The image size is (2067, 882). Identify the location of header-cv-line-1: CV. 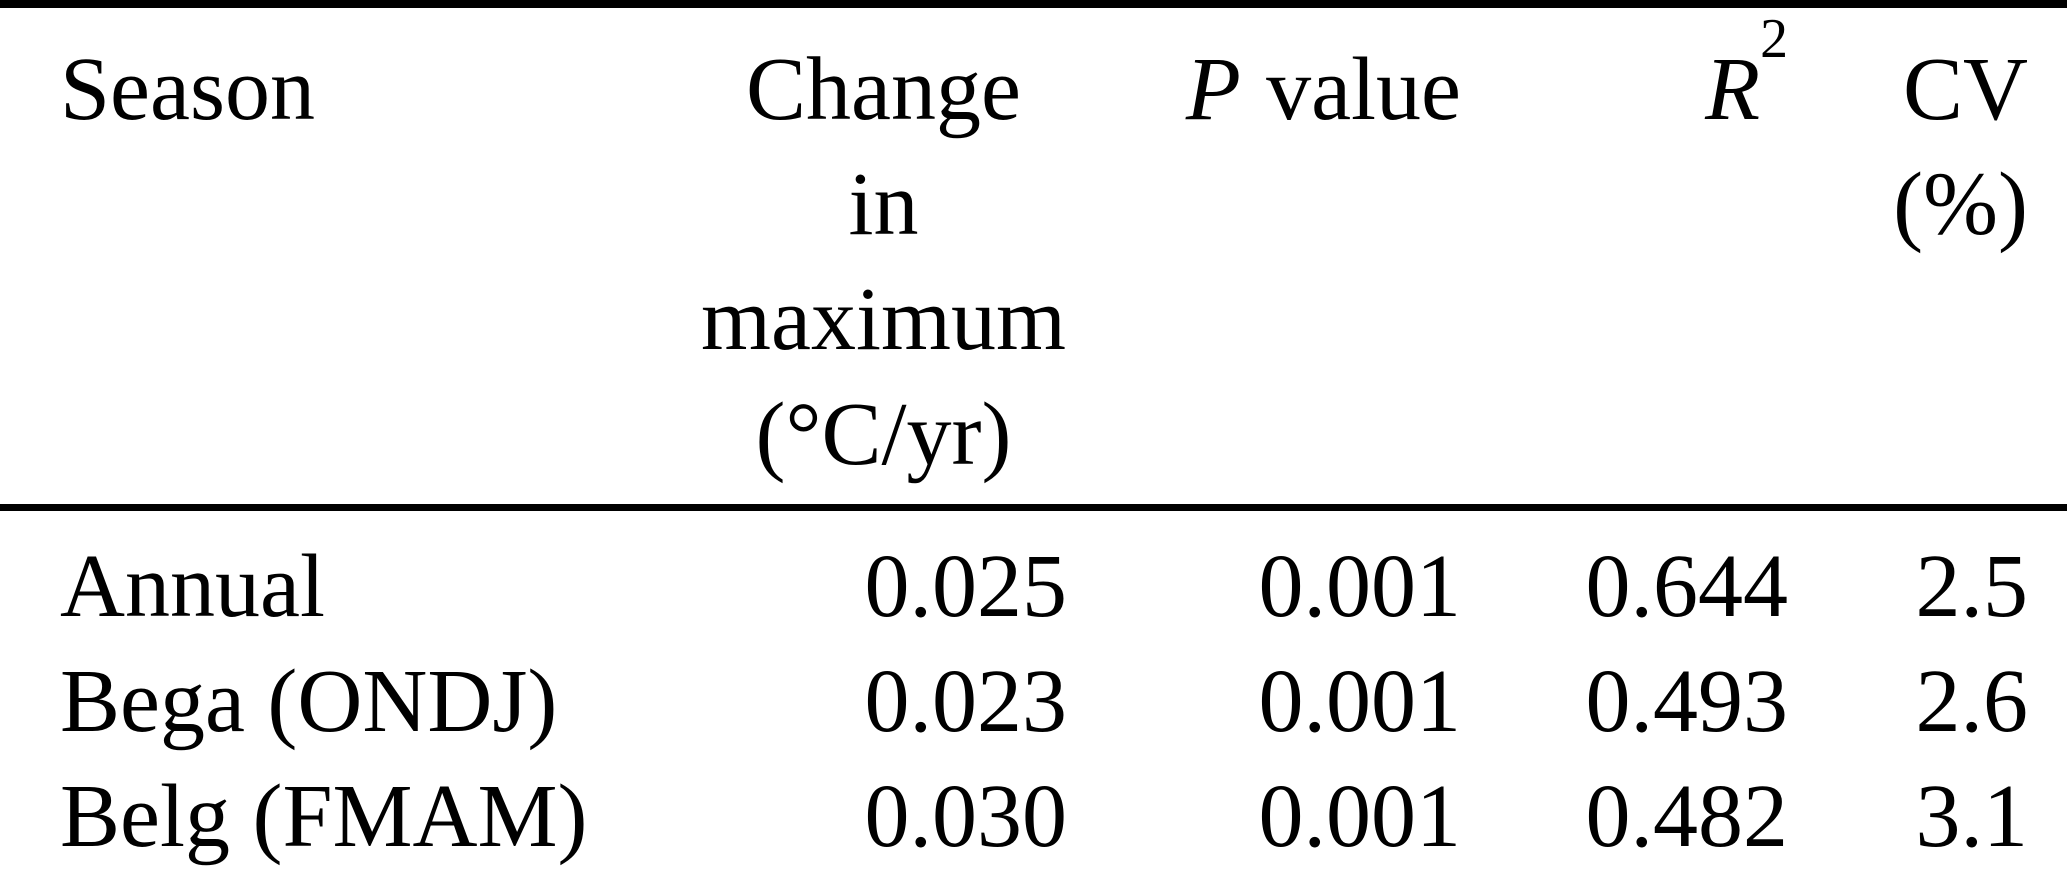
(1965, 89).